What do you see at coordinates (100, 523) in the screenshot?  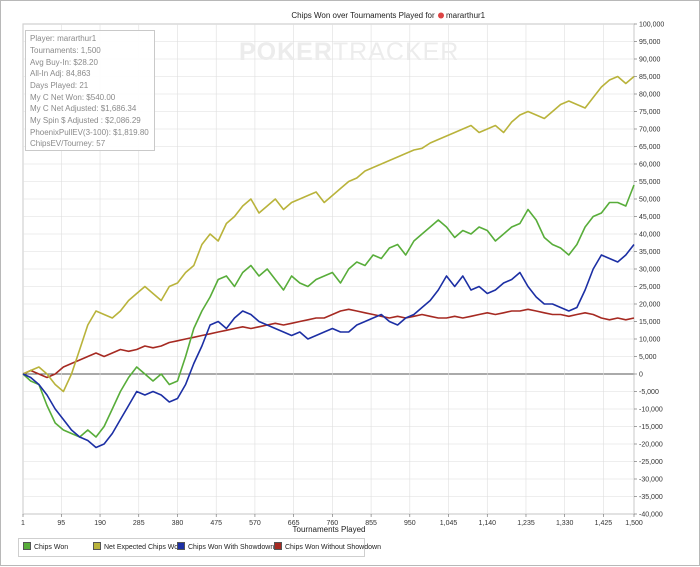 I see `x-tick-label: 190` at bounding box center [100, 523].